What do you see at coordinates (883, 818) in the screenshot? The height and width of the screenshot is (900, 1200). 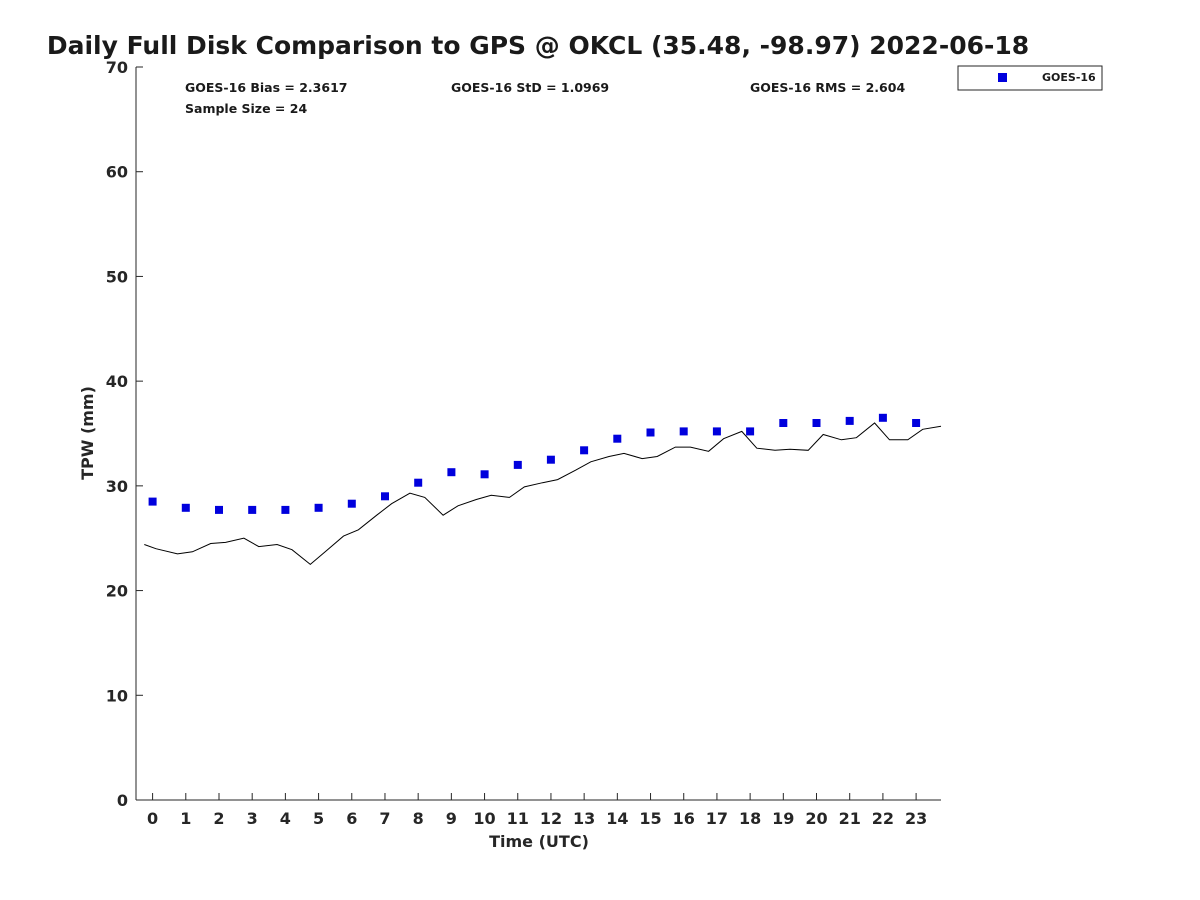 I see `x-tick-label: 22` at bounding box center [883, 818].